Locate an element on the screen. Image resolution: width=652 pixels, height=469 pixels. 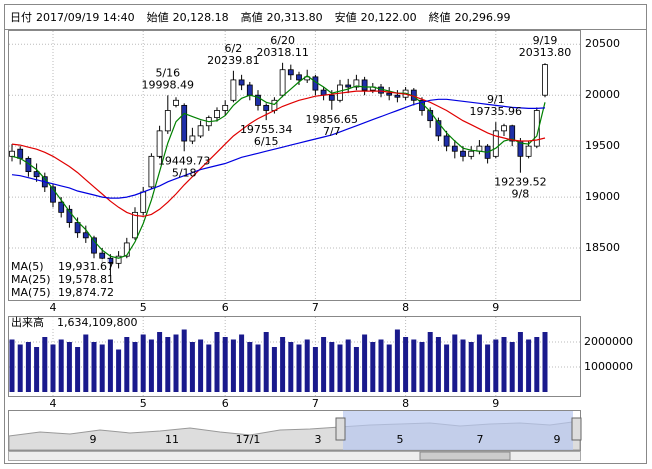
header-value: 2017/09/19 14:40 is located at coordinates (85, 17).